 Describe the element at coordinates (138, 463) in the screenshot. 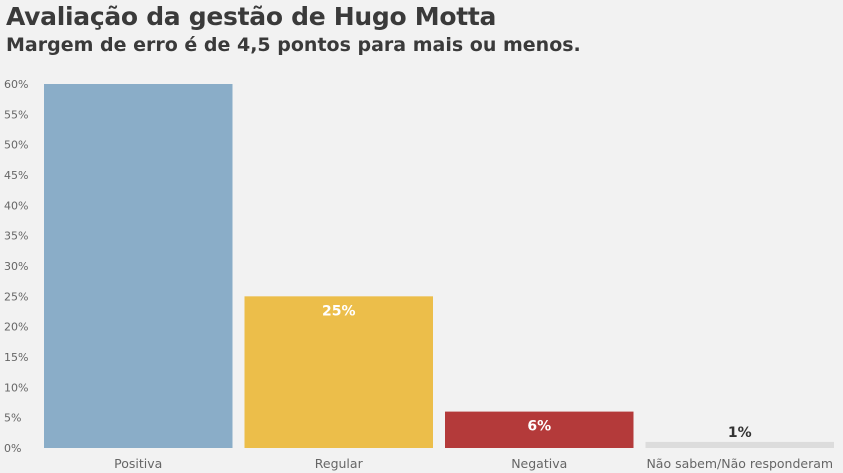

I see `x-category-label: Positiva` at that location.